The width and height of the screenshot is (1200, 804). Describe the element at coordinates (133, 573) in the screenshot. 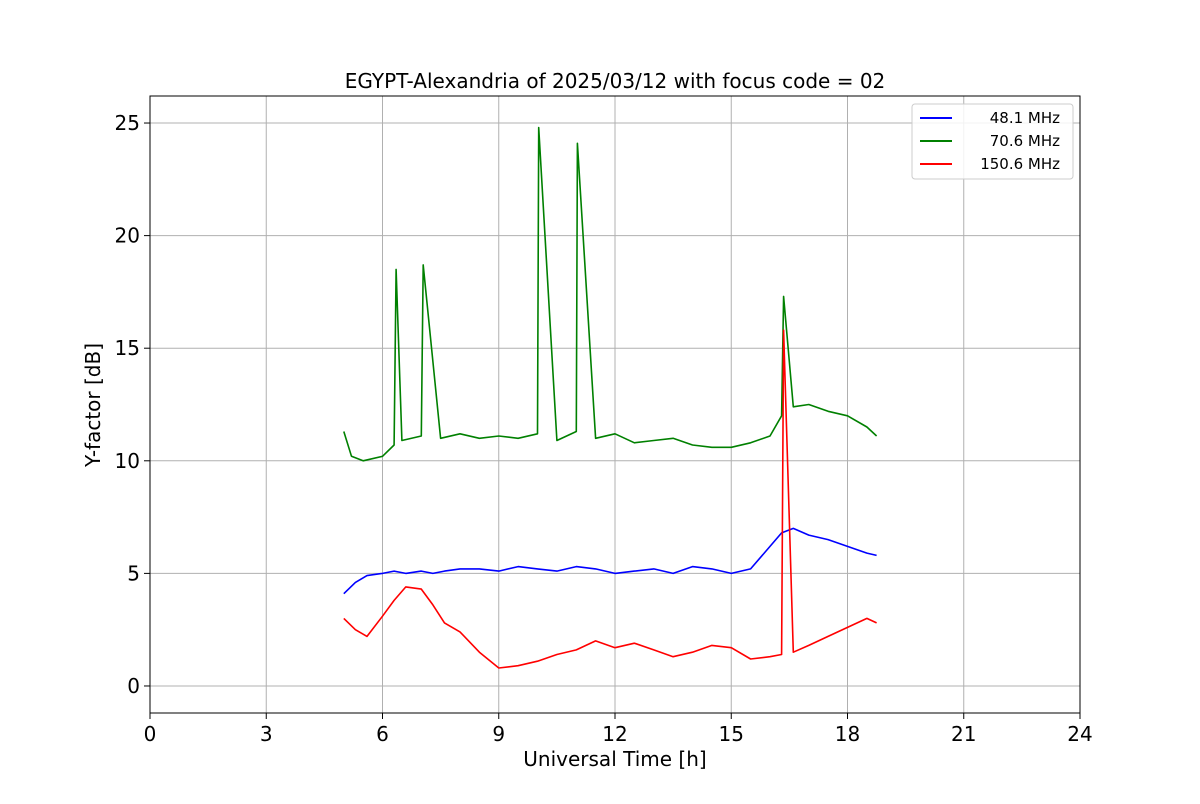

I see `y-tick-label: 5` at that location.